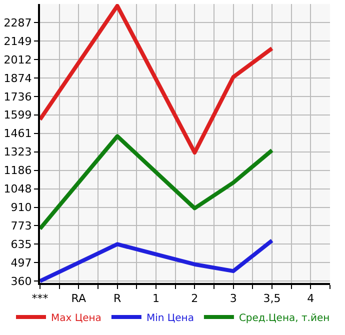 Image resolution: width=345 pixels, height=335 pixels. I want to click on legend-label: Min Цена, so click(170, 318).